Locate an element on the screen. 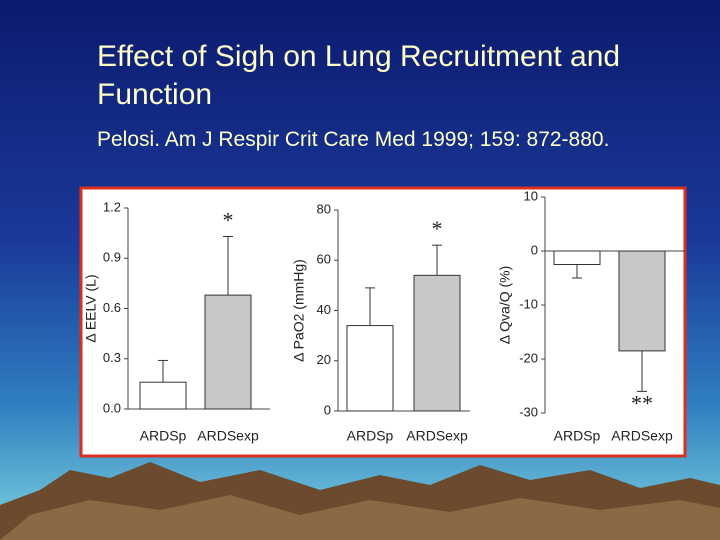  y-tick-label: 10 is located at coordinates (531, 195).